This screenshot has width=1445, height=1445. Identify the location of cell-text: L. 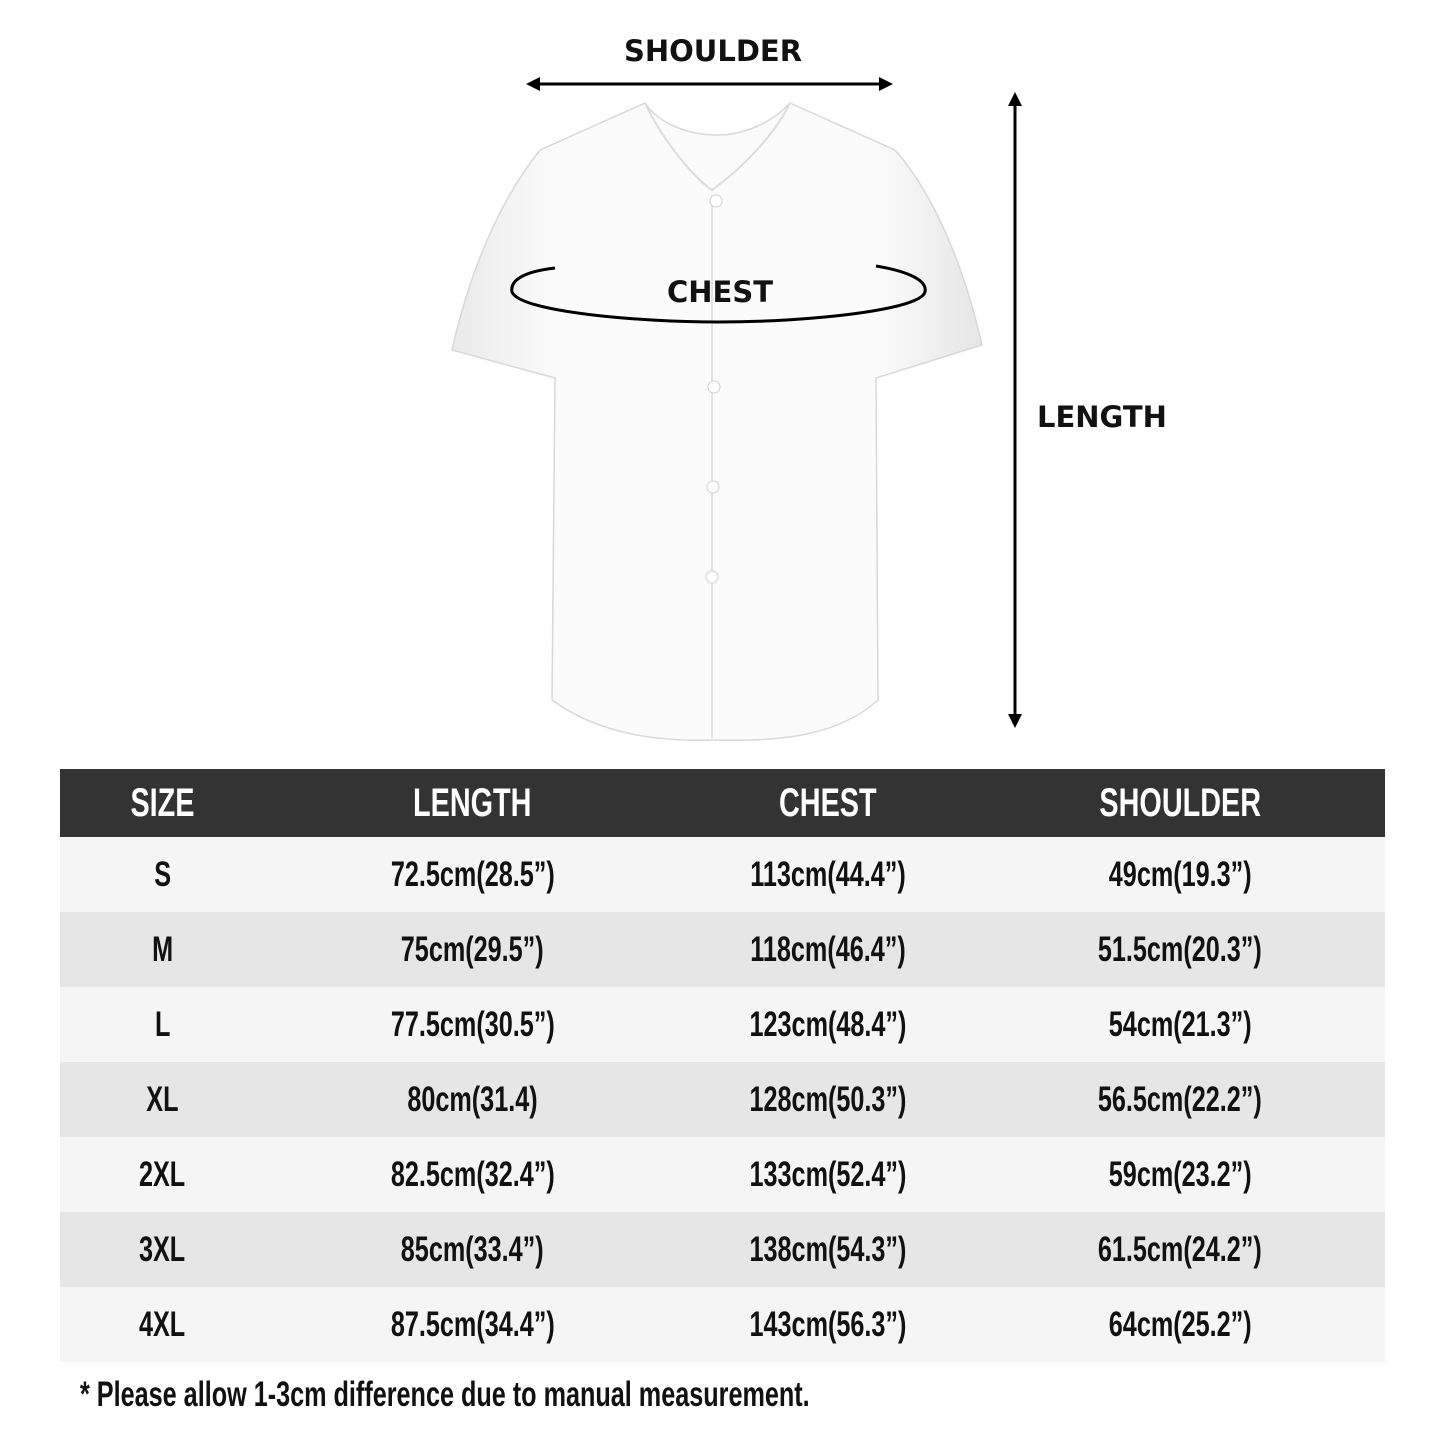
(162, 1024).